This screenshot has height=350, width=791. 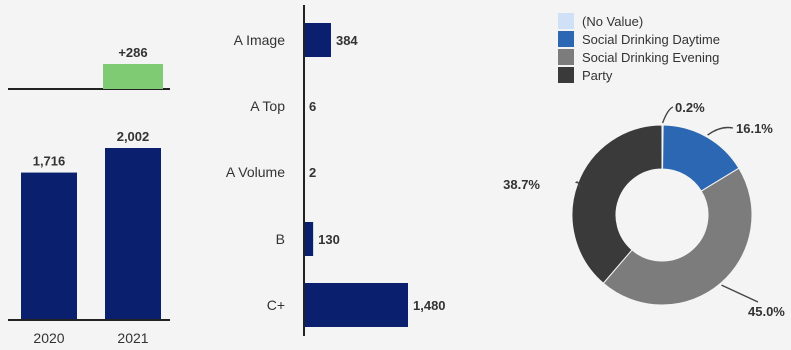 What do you see at coordinates (280, 239) in the screenshot?
I see `y-tick-label: B` at bounding box center [280, 239].